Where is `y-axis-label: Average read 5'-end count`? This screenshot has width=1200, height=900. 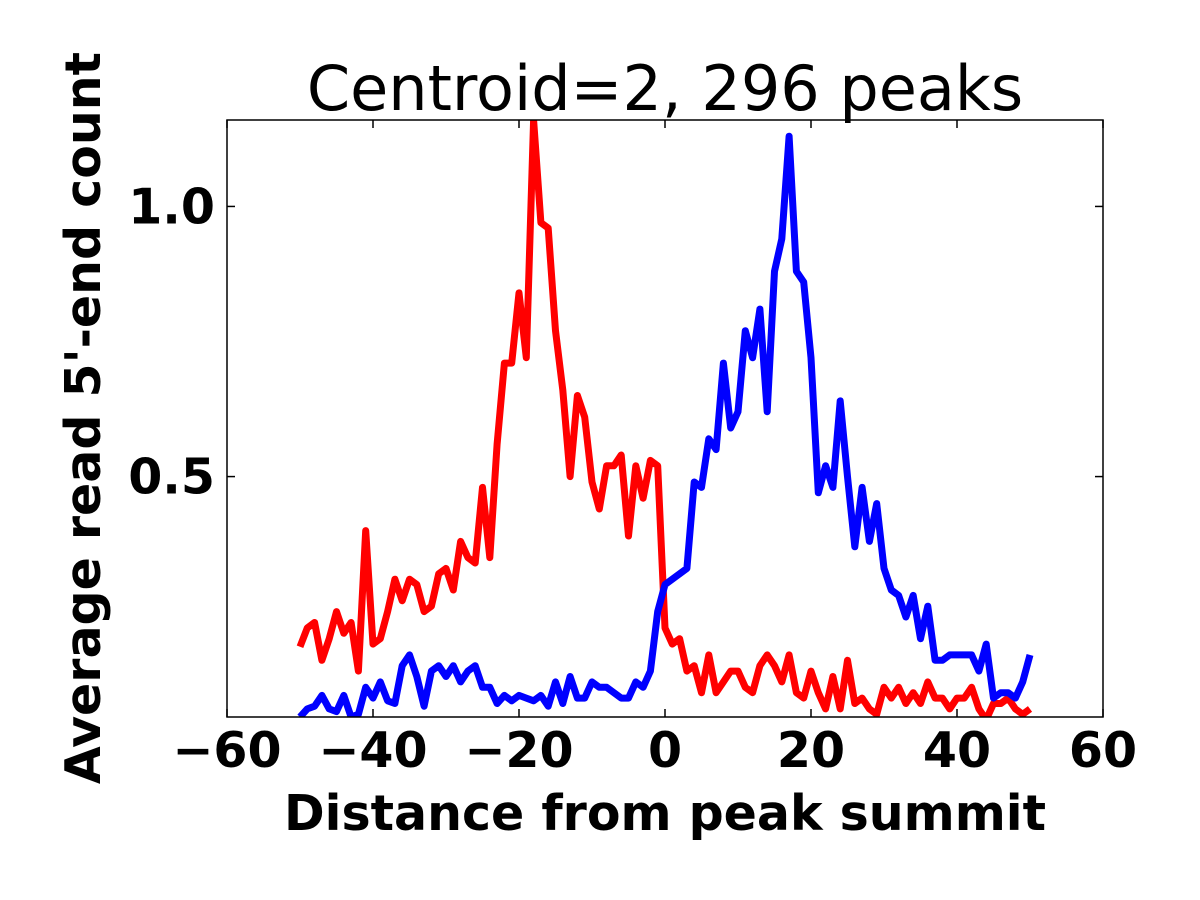 y-axis-label: Average read 5'-end count is located at coordinates (83, 418).